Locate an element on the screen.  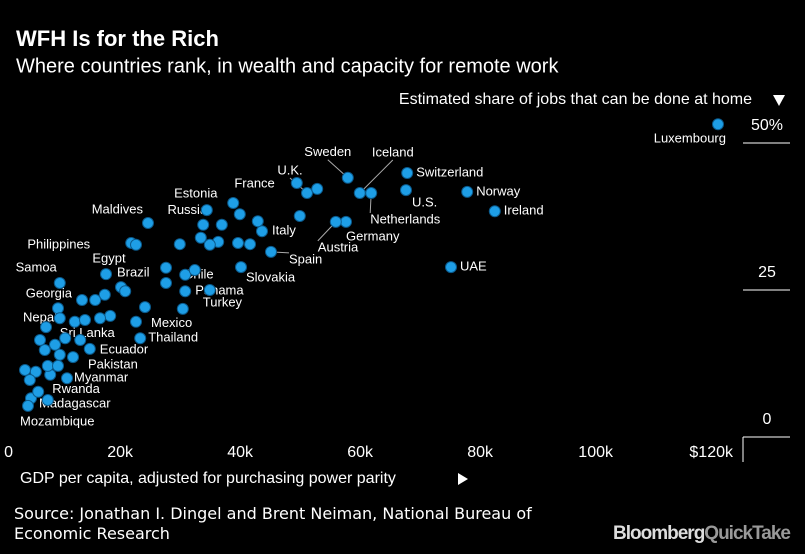
point-label: Madagascar is located at coordinates (75, 403).